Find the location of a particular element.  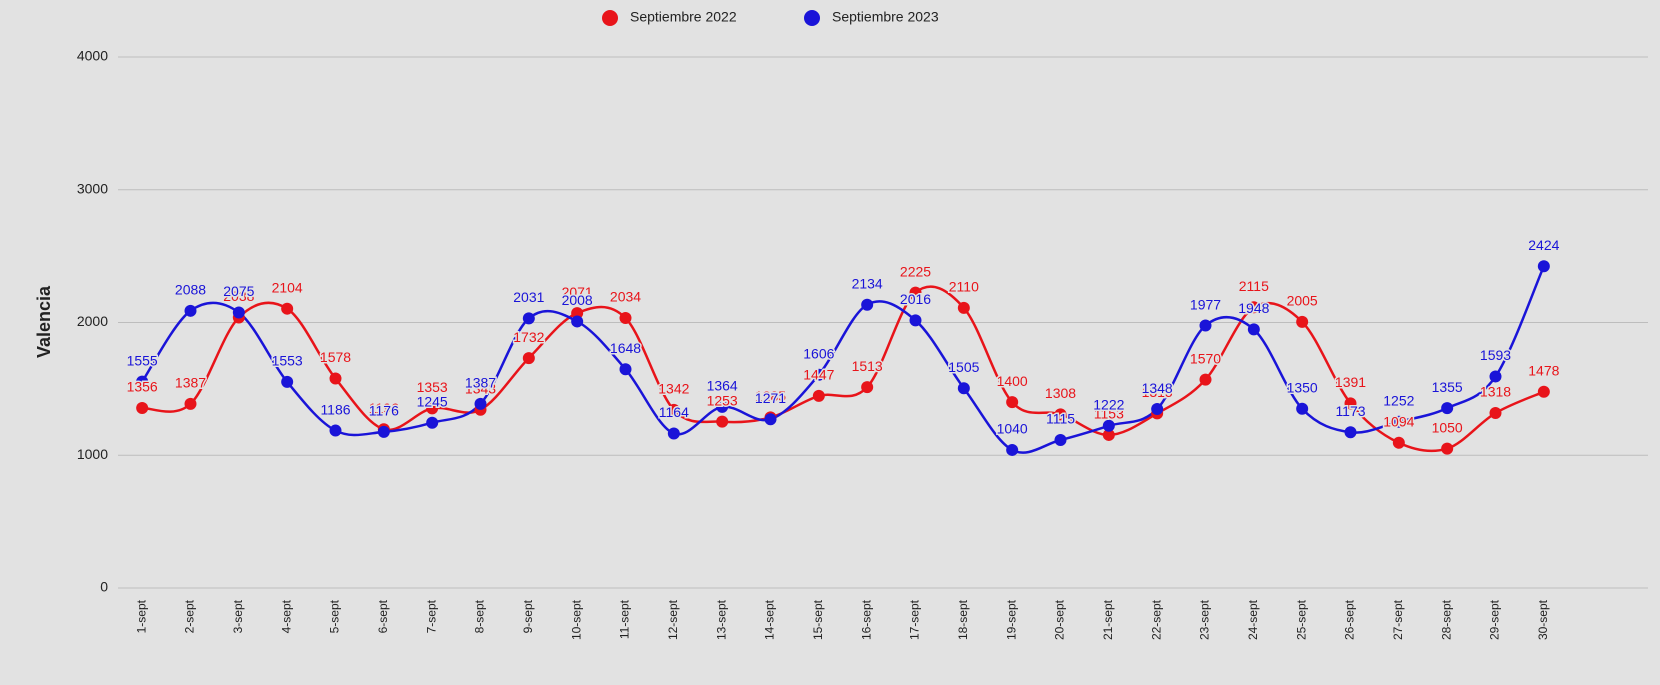

data-label: 1732 is located at coordinates (528, 337).